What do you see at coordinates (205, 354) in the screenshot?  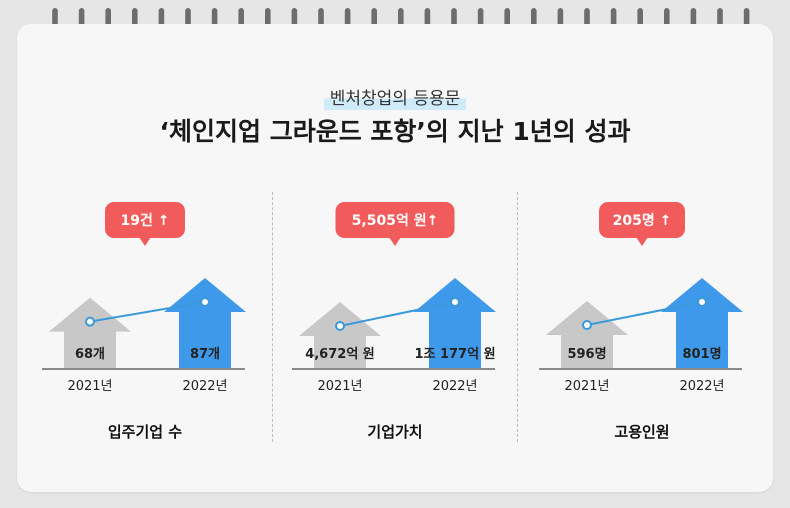 I see `data-label: 87개` at bounding box center [205, 354].